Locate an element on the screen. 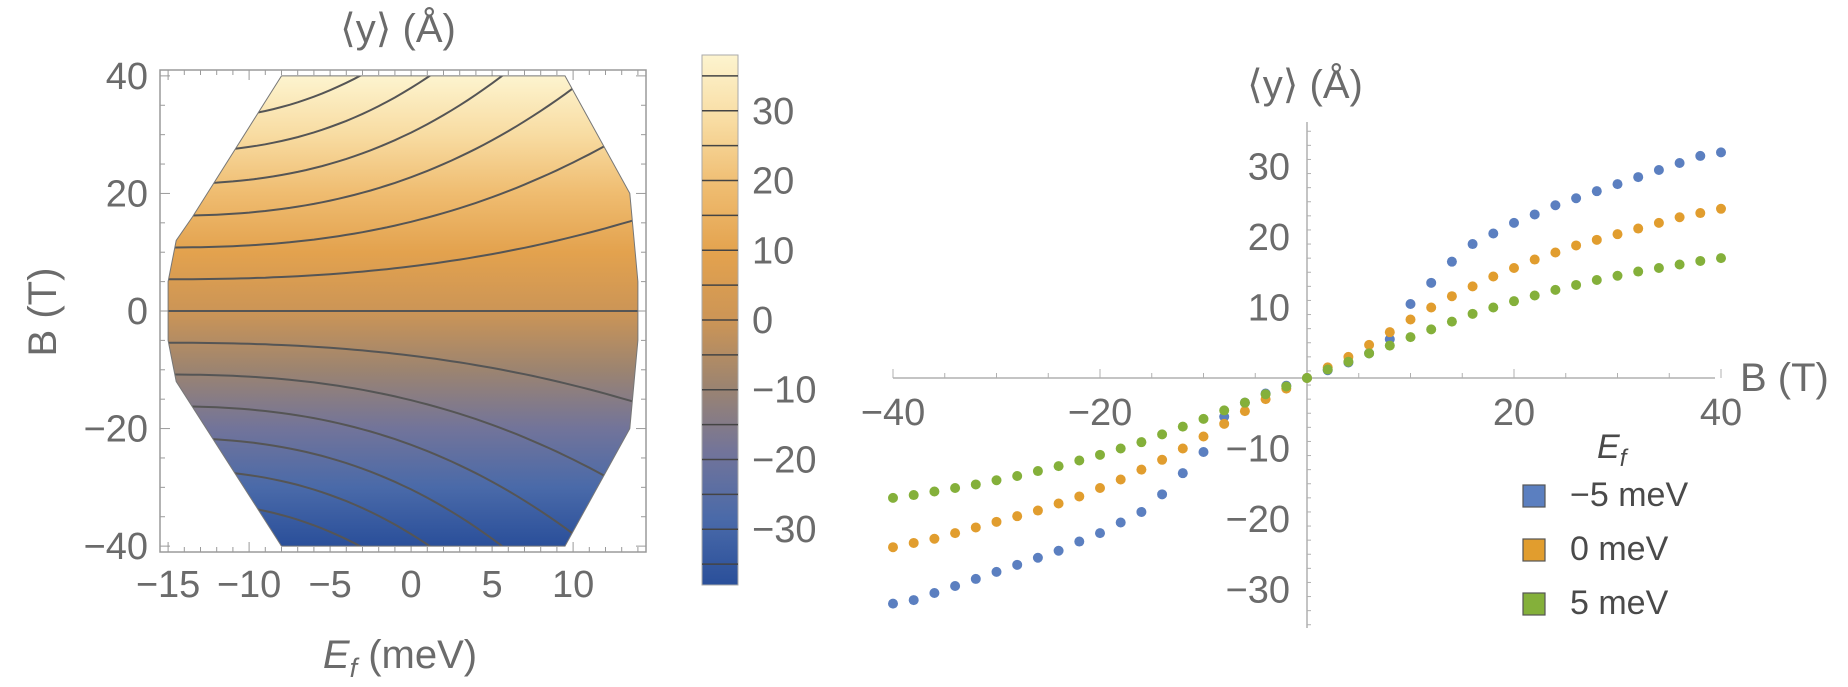 This screenshot has width=1848, height=687. contour-y-tick-label: 20 is located at coordinates (127, 194).